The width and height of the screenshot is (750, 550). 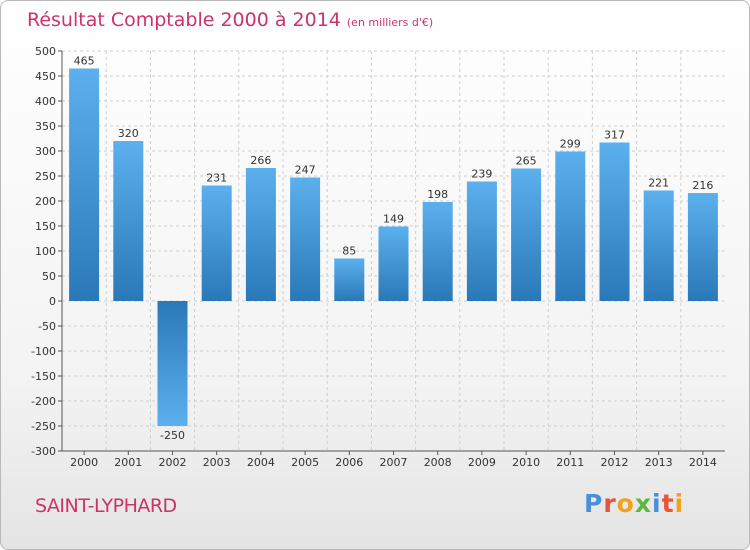 What do you see at coordinates (594, 503) in the screenshot?
I see `logo-letter: P` at bounding box center [594, 503].